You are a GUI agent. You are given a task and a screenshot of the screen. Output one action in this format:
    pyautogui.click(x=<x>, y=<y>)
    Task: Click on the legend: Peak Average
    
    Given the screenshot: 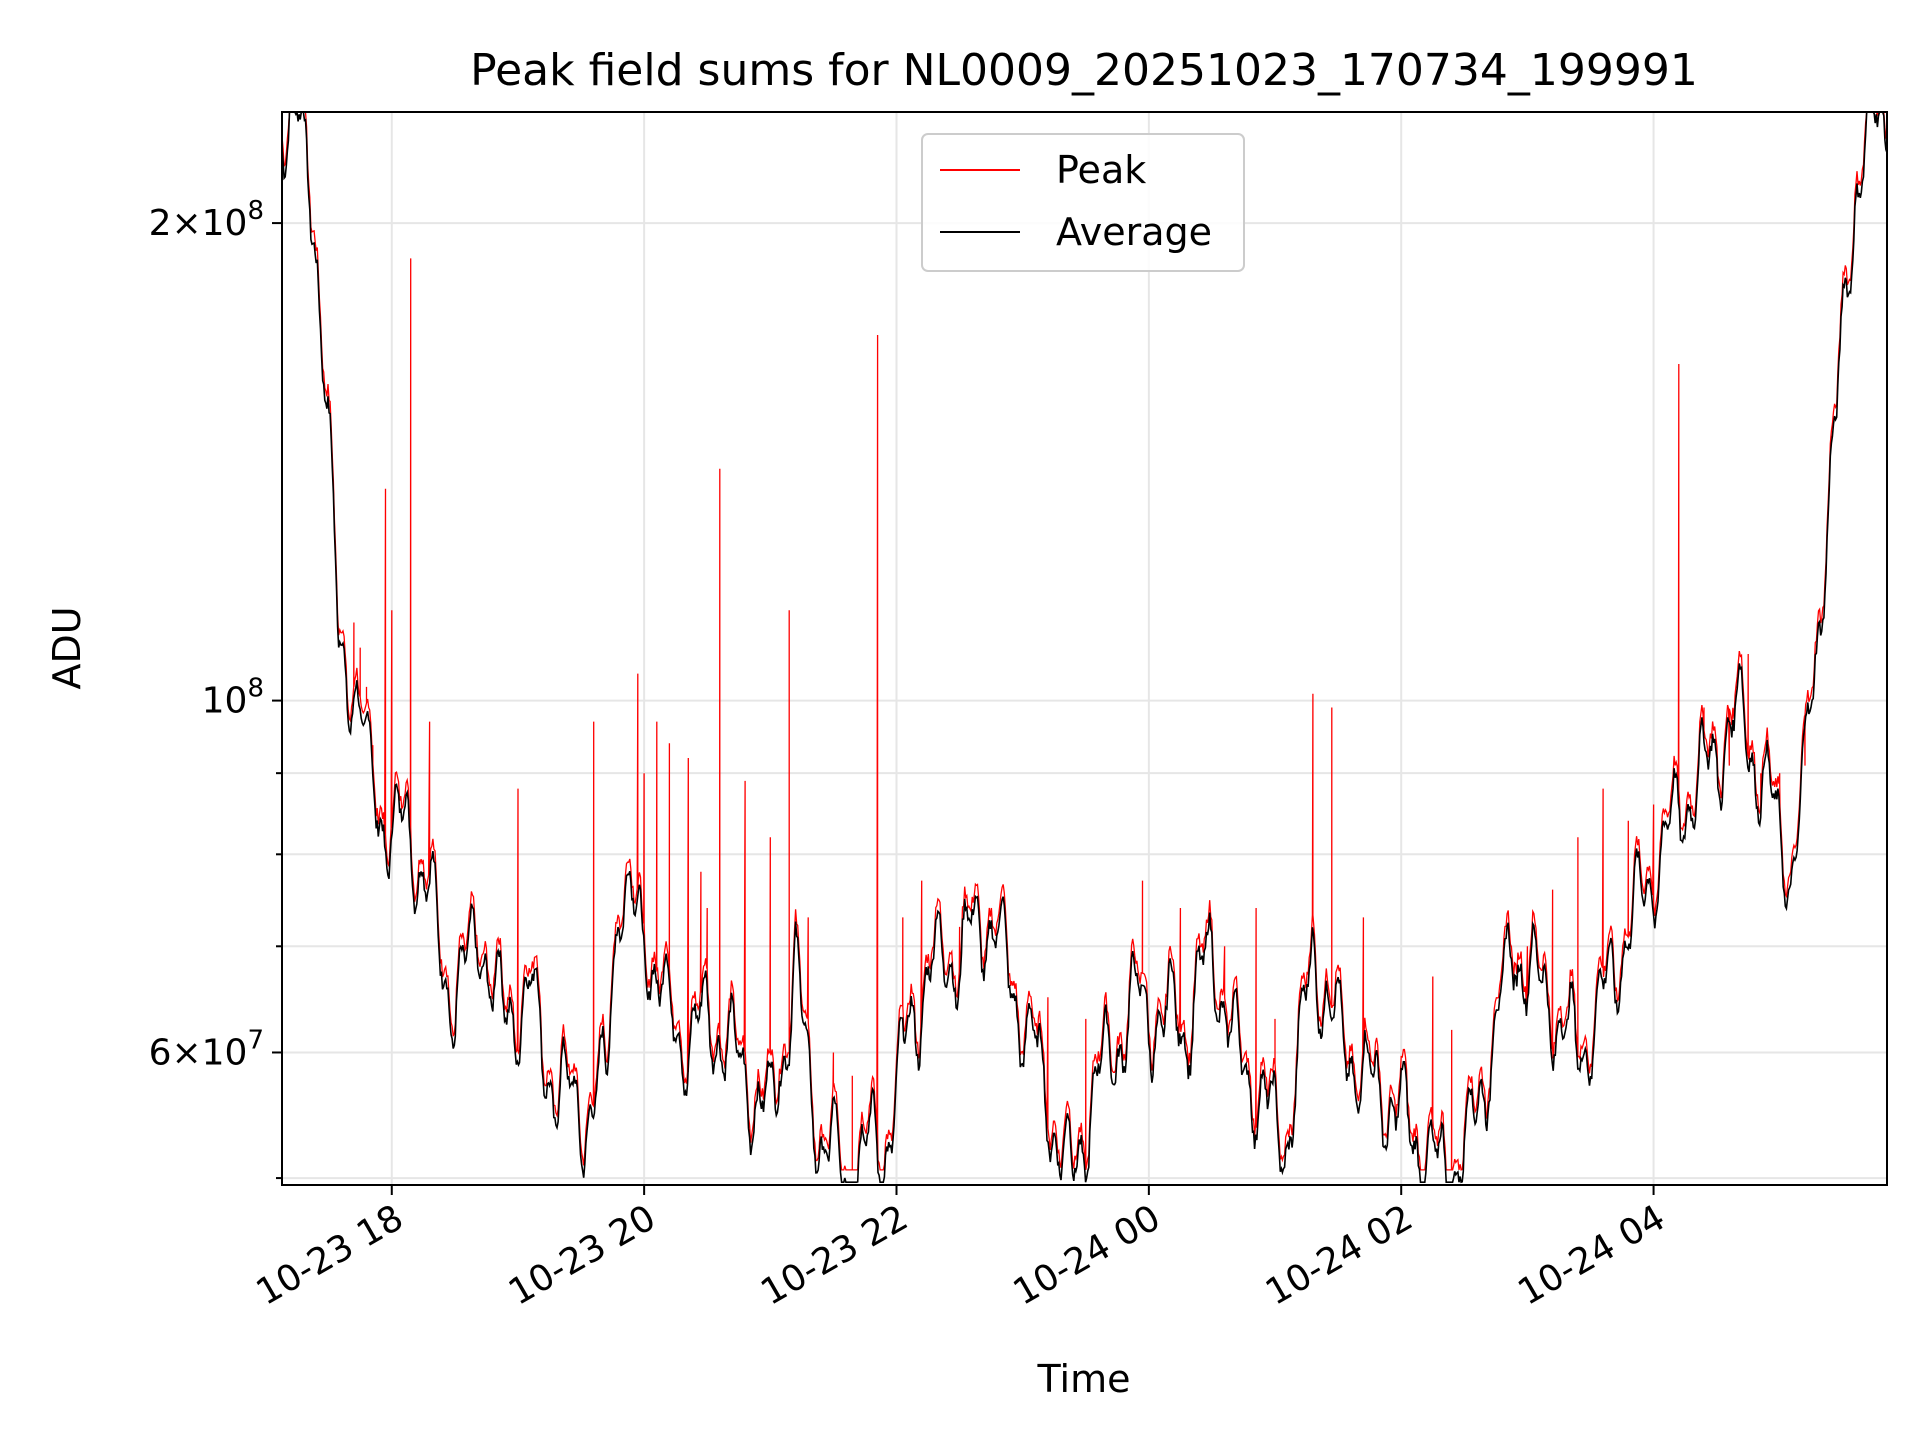 What is the action you would take?
    pyautogui.click(x=1083, y=202)
    